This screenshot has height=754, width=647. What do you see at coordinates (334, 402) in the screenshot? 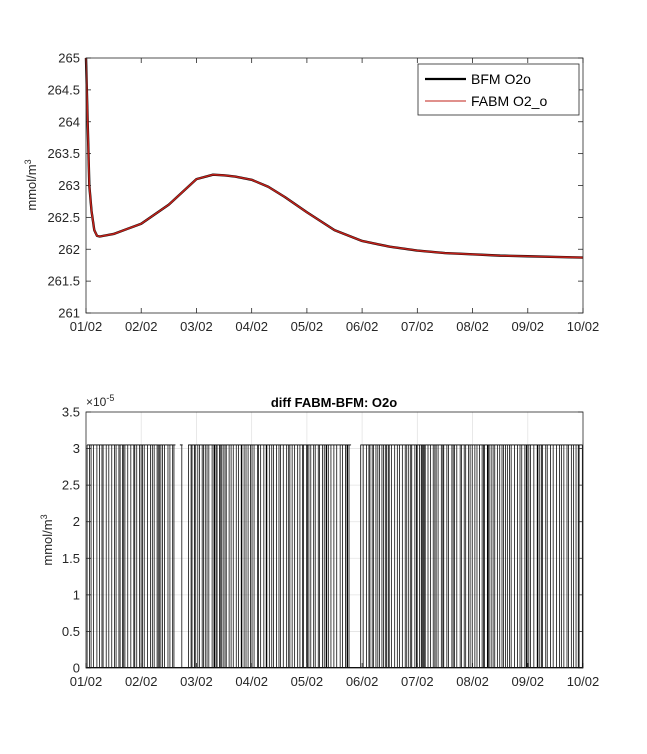
I see `bottom-chart-title: diff FABM-BFM: O2o` at bounding box center [334, 402].